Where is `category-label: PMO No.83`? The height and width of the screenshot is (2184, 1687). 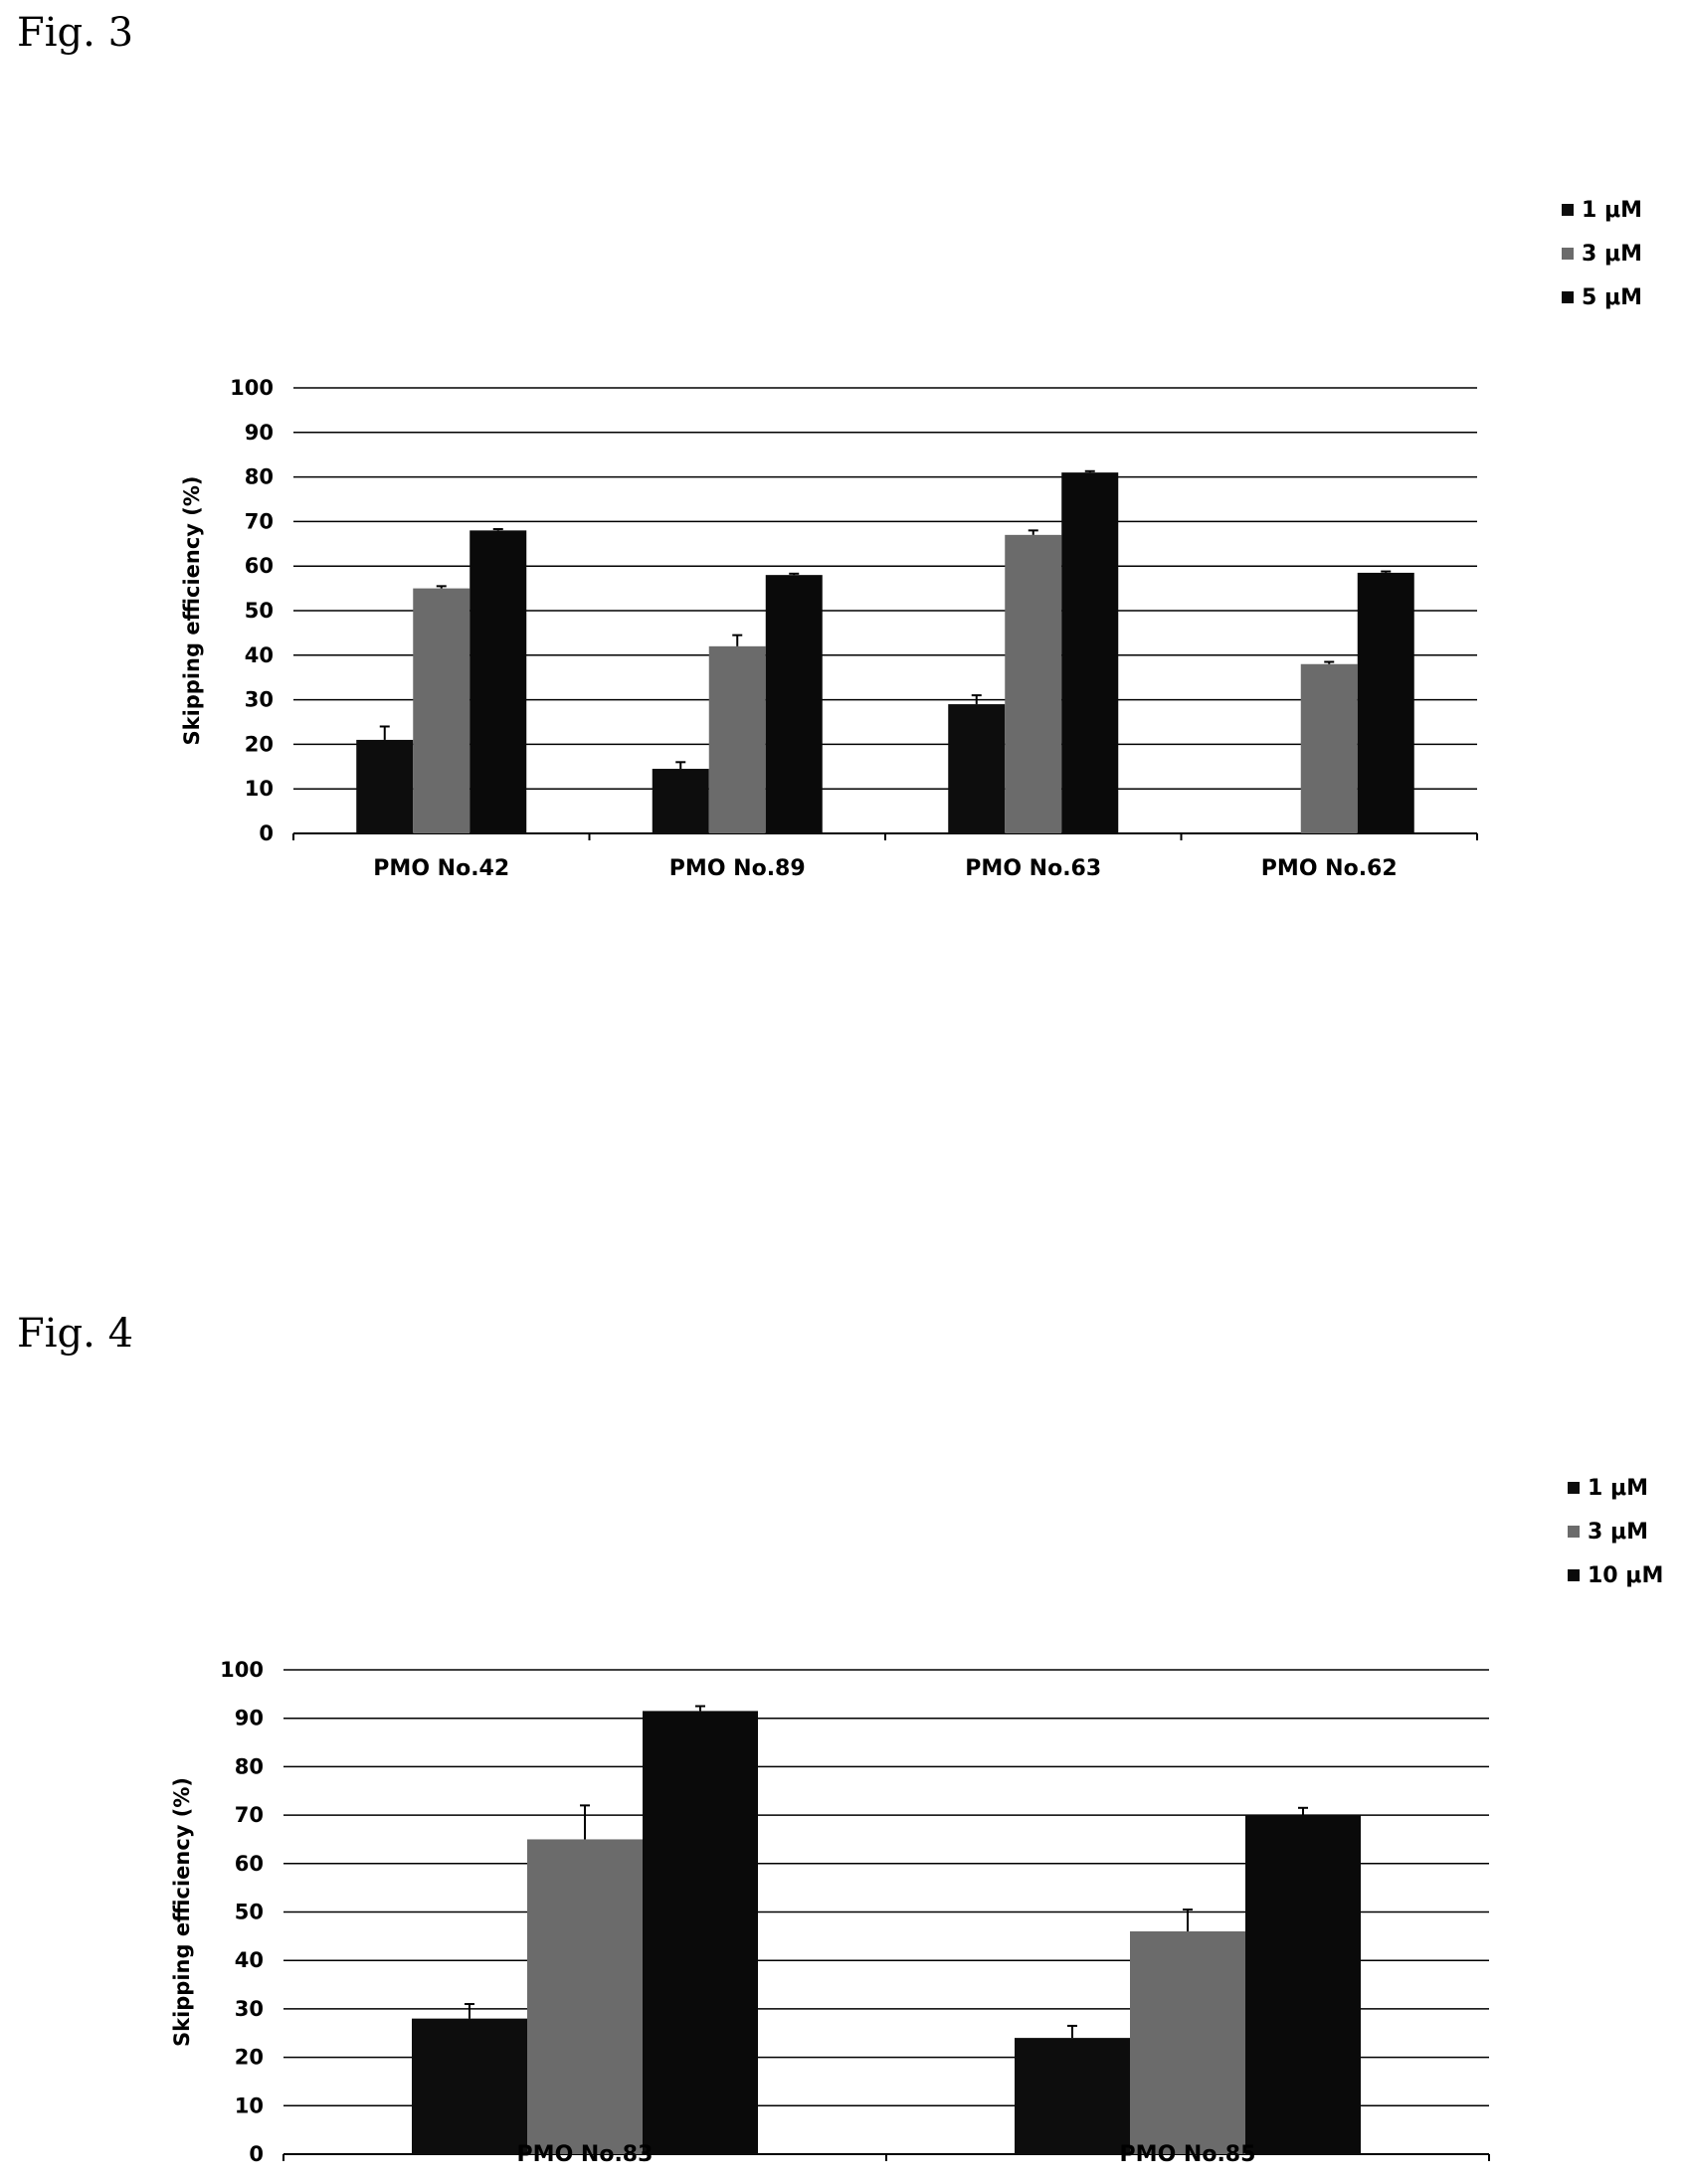
category-label: PMO No.83 is located at coordinates (585, 2154).